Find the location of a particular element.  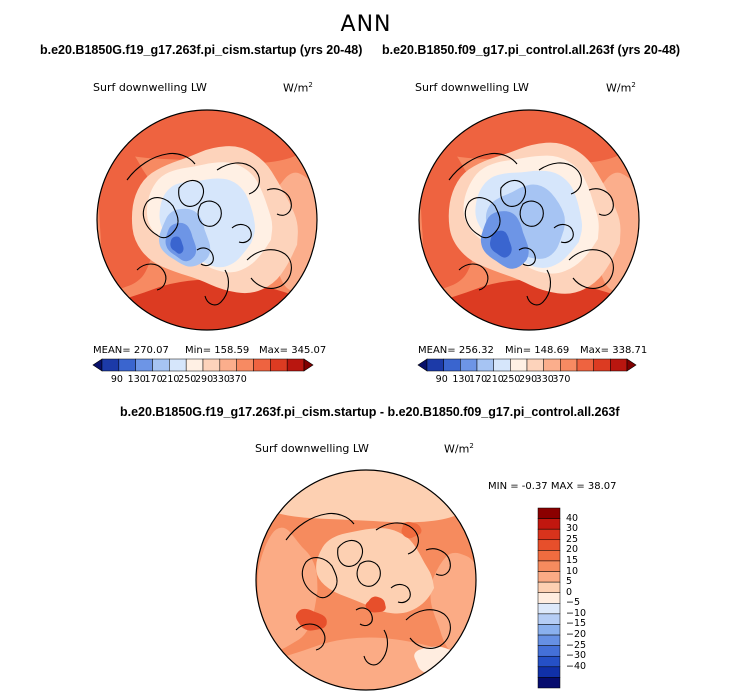

left-colorbar is located at coordinates (203, 365).